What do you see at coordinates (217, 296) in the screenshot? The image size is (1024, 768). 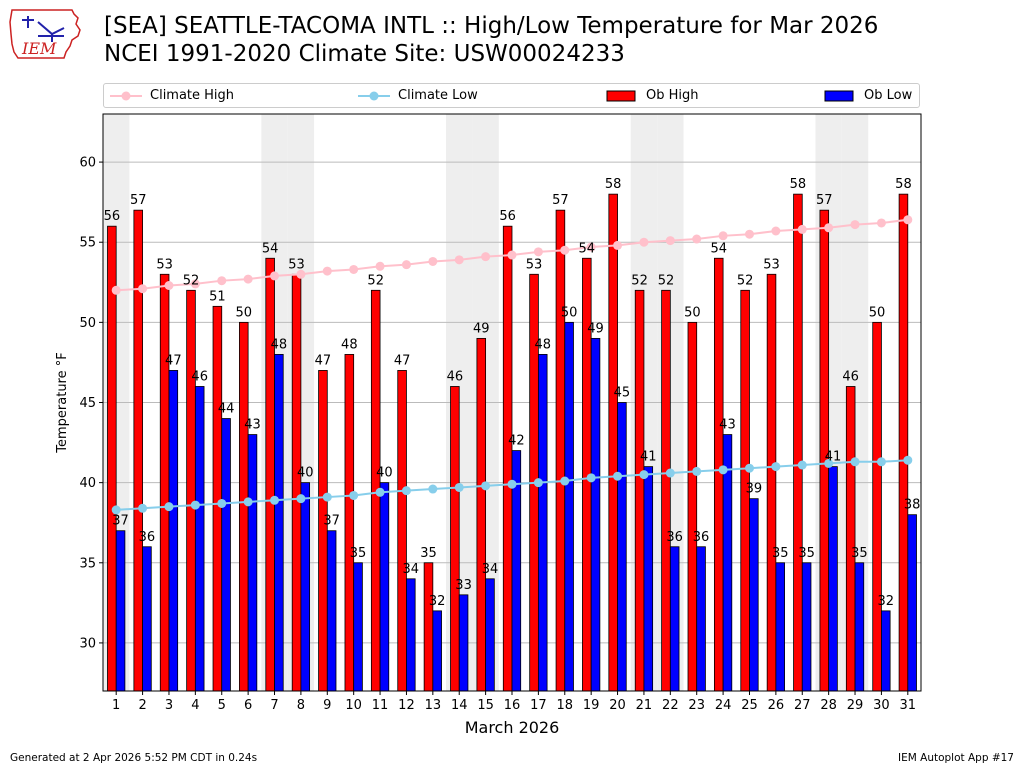 I see `ob-high-value-label: 51` at bounding box center [217, 296].